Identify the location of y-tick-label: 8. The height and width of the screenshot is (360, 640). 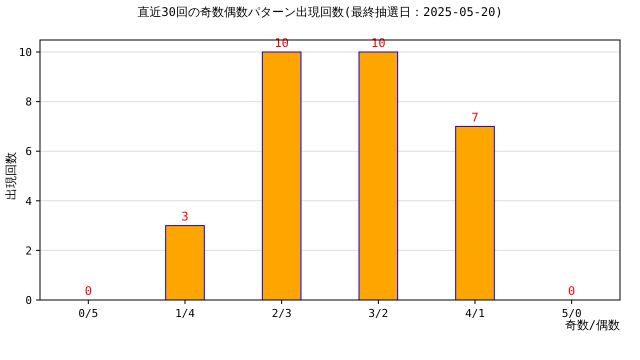
(28, 102).